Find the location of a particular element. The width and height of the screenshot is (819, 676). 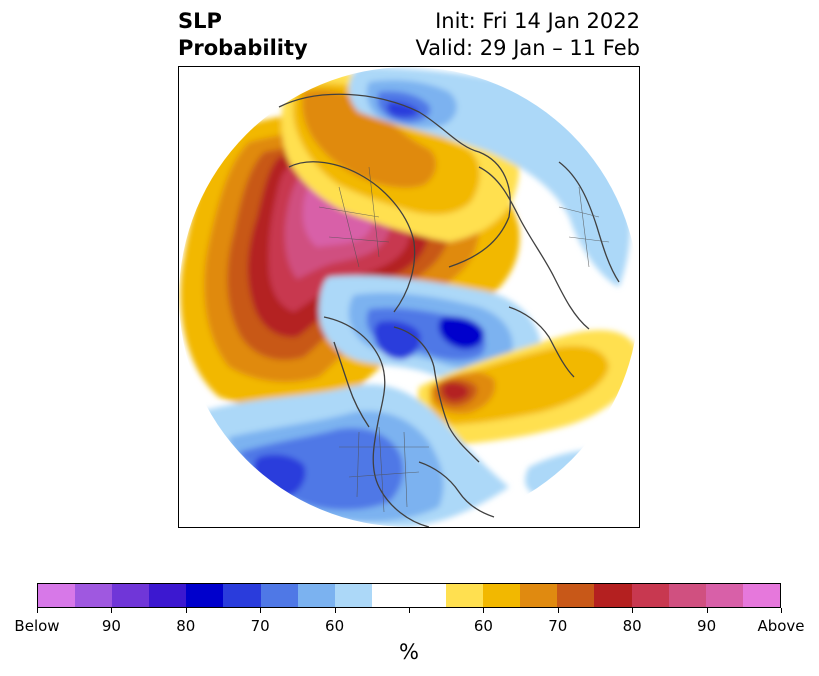

above-field-siberia is located at coordinates (400, 156).